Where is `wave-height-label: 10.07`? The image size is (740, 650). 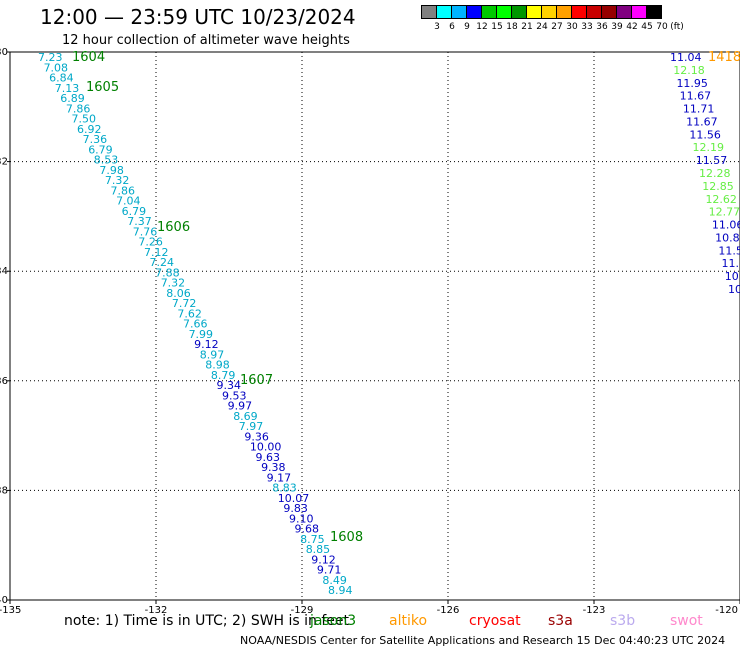 wave-height-label: 10.07 is located at coordinates (294, 498).